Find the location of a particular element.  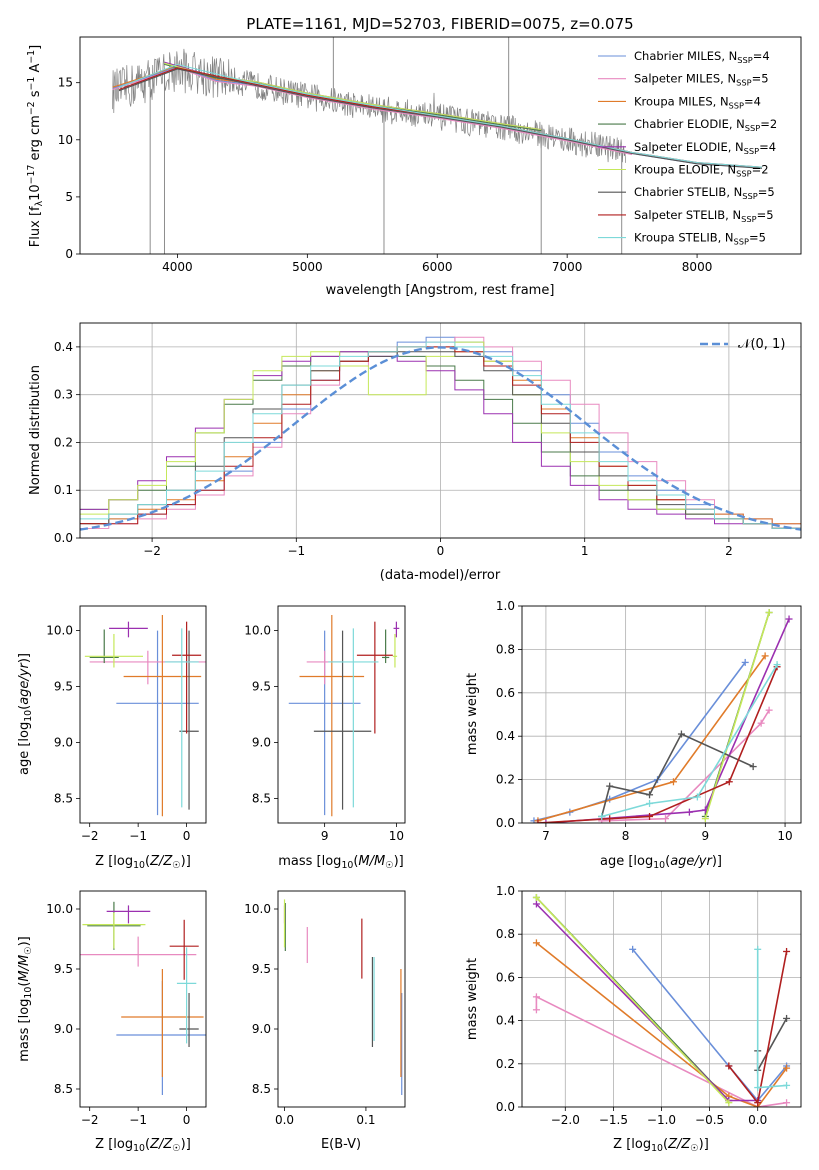

y-tick-label: 0.3 is located at coordinates (63, 395).